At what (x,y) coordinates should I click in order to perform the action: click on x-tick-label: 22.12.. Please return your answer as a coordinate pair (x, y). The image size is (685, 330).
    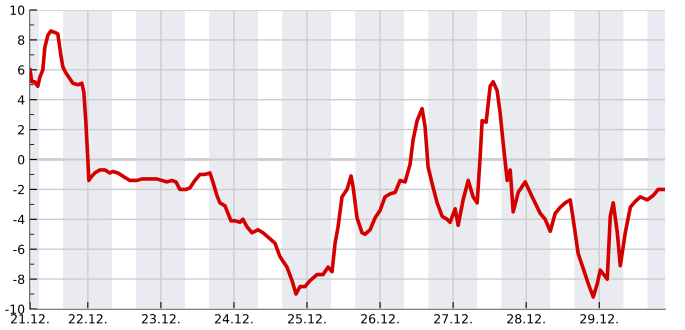
    Looking at the image, I should click on (87, 319).